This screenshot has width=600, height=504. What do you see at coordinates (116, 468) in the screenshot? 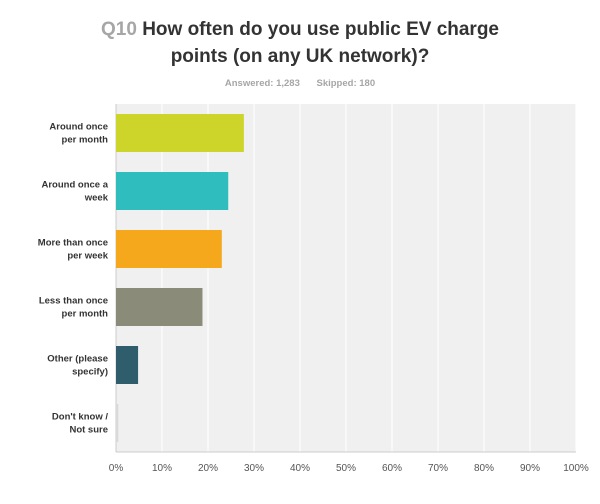
I see `x-tick-label: 0%` at bounding box center [116, 468].